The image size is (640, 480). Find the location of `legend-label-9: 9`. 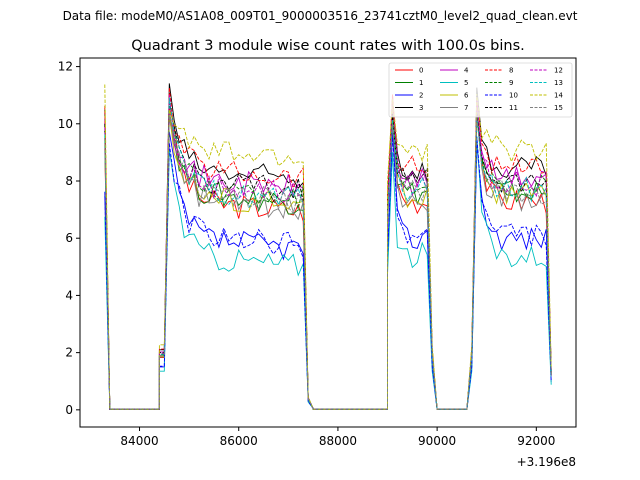

legend-label-9: 9 is located at coordinates (511, 83).